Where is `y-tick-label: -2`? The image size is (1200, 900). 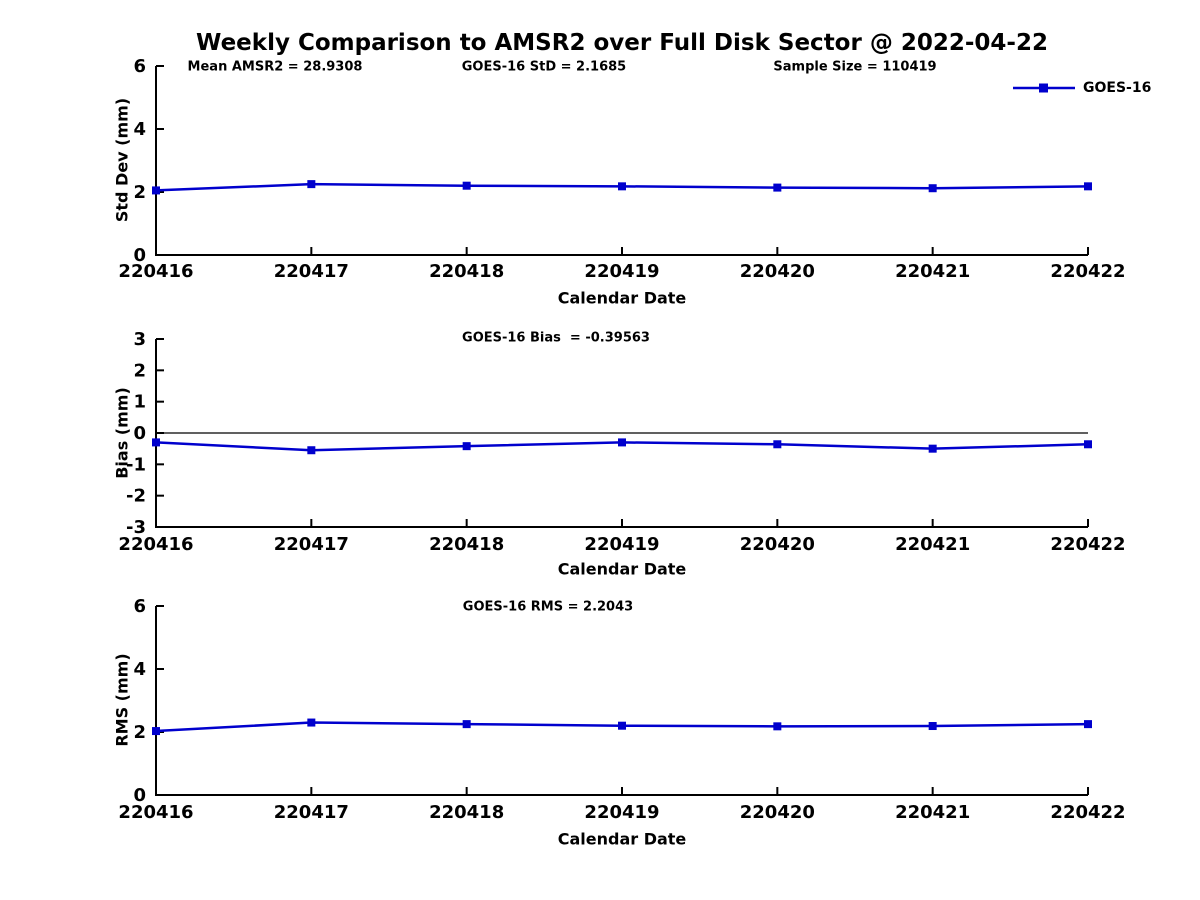
y-tick-label: -2 is located at coordinates (136, 496).